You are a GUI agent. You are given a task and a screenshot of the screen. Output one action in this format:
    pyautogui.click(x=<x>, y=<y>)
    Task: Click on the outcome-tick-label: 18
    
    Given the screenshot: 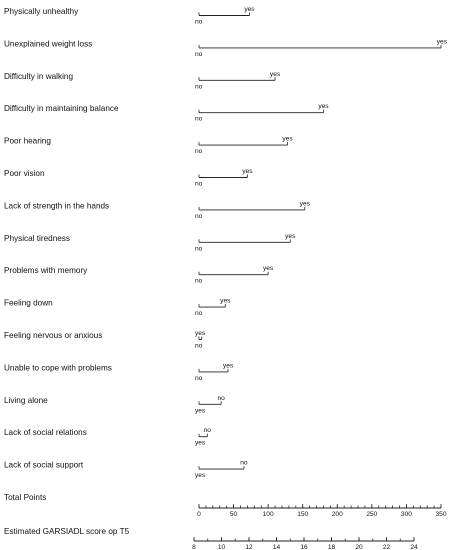 What is the action you would take?
    pyautogui.click(x=332, y=547)
    